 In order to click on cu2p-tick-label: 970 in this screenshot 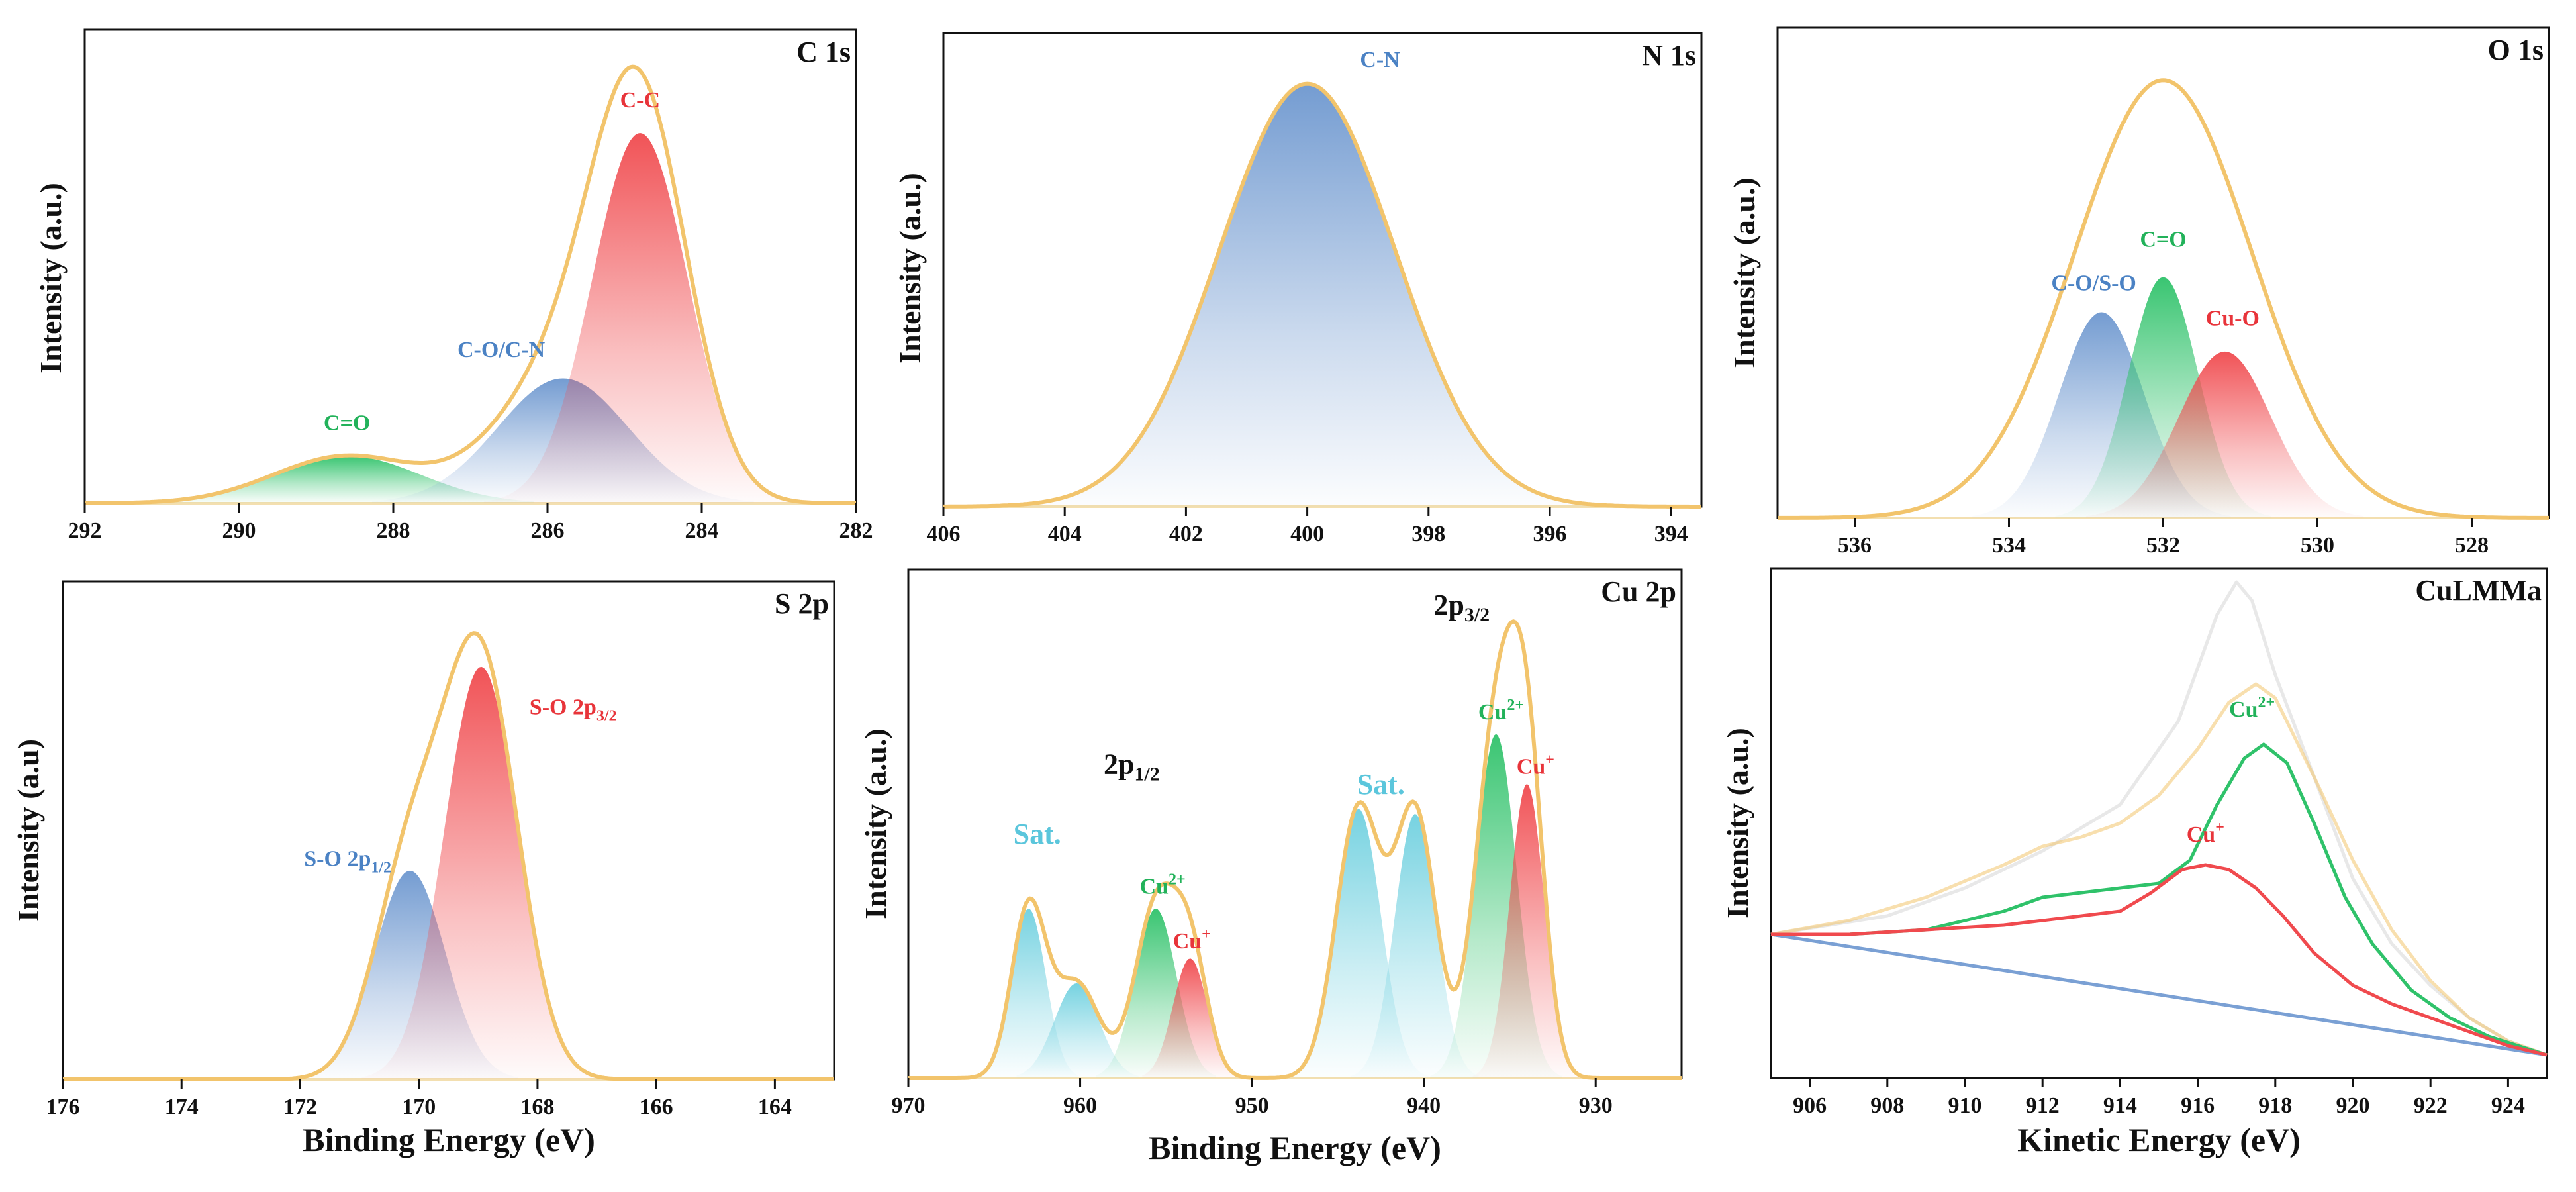, I will do `click(909, 1105)`.